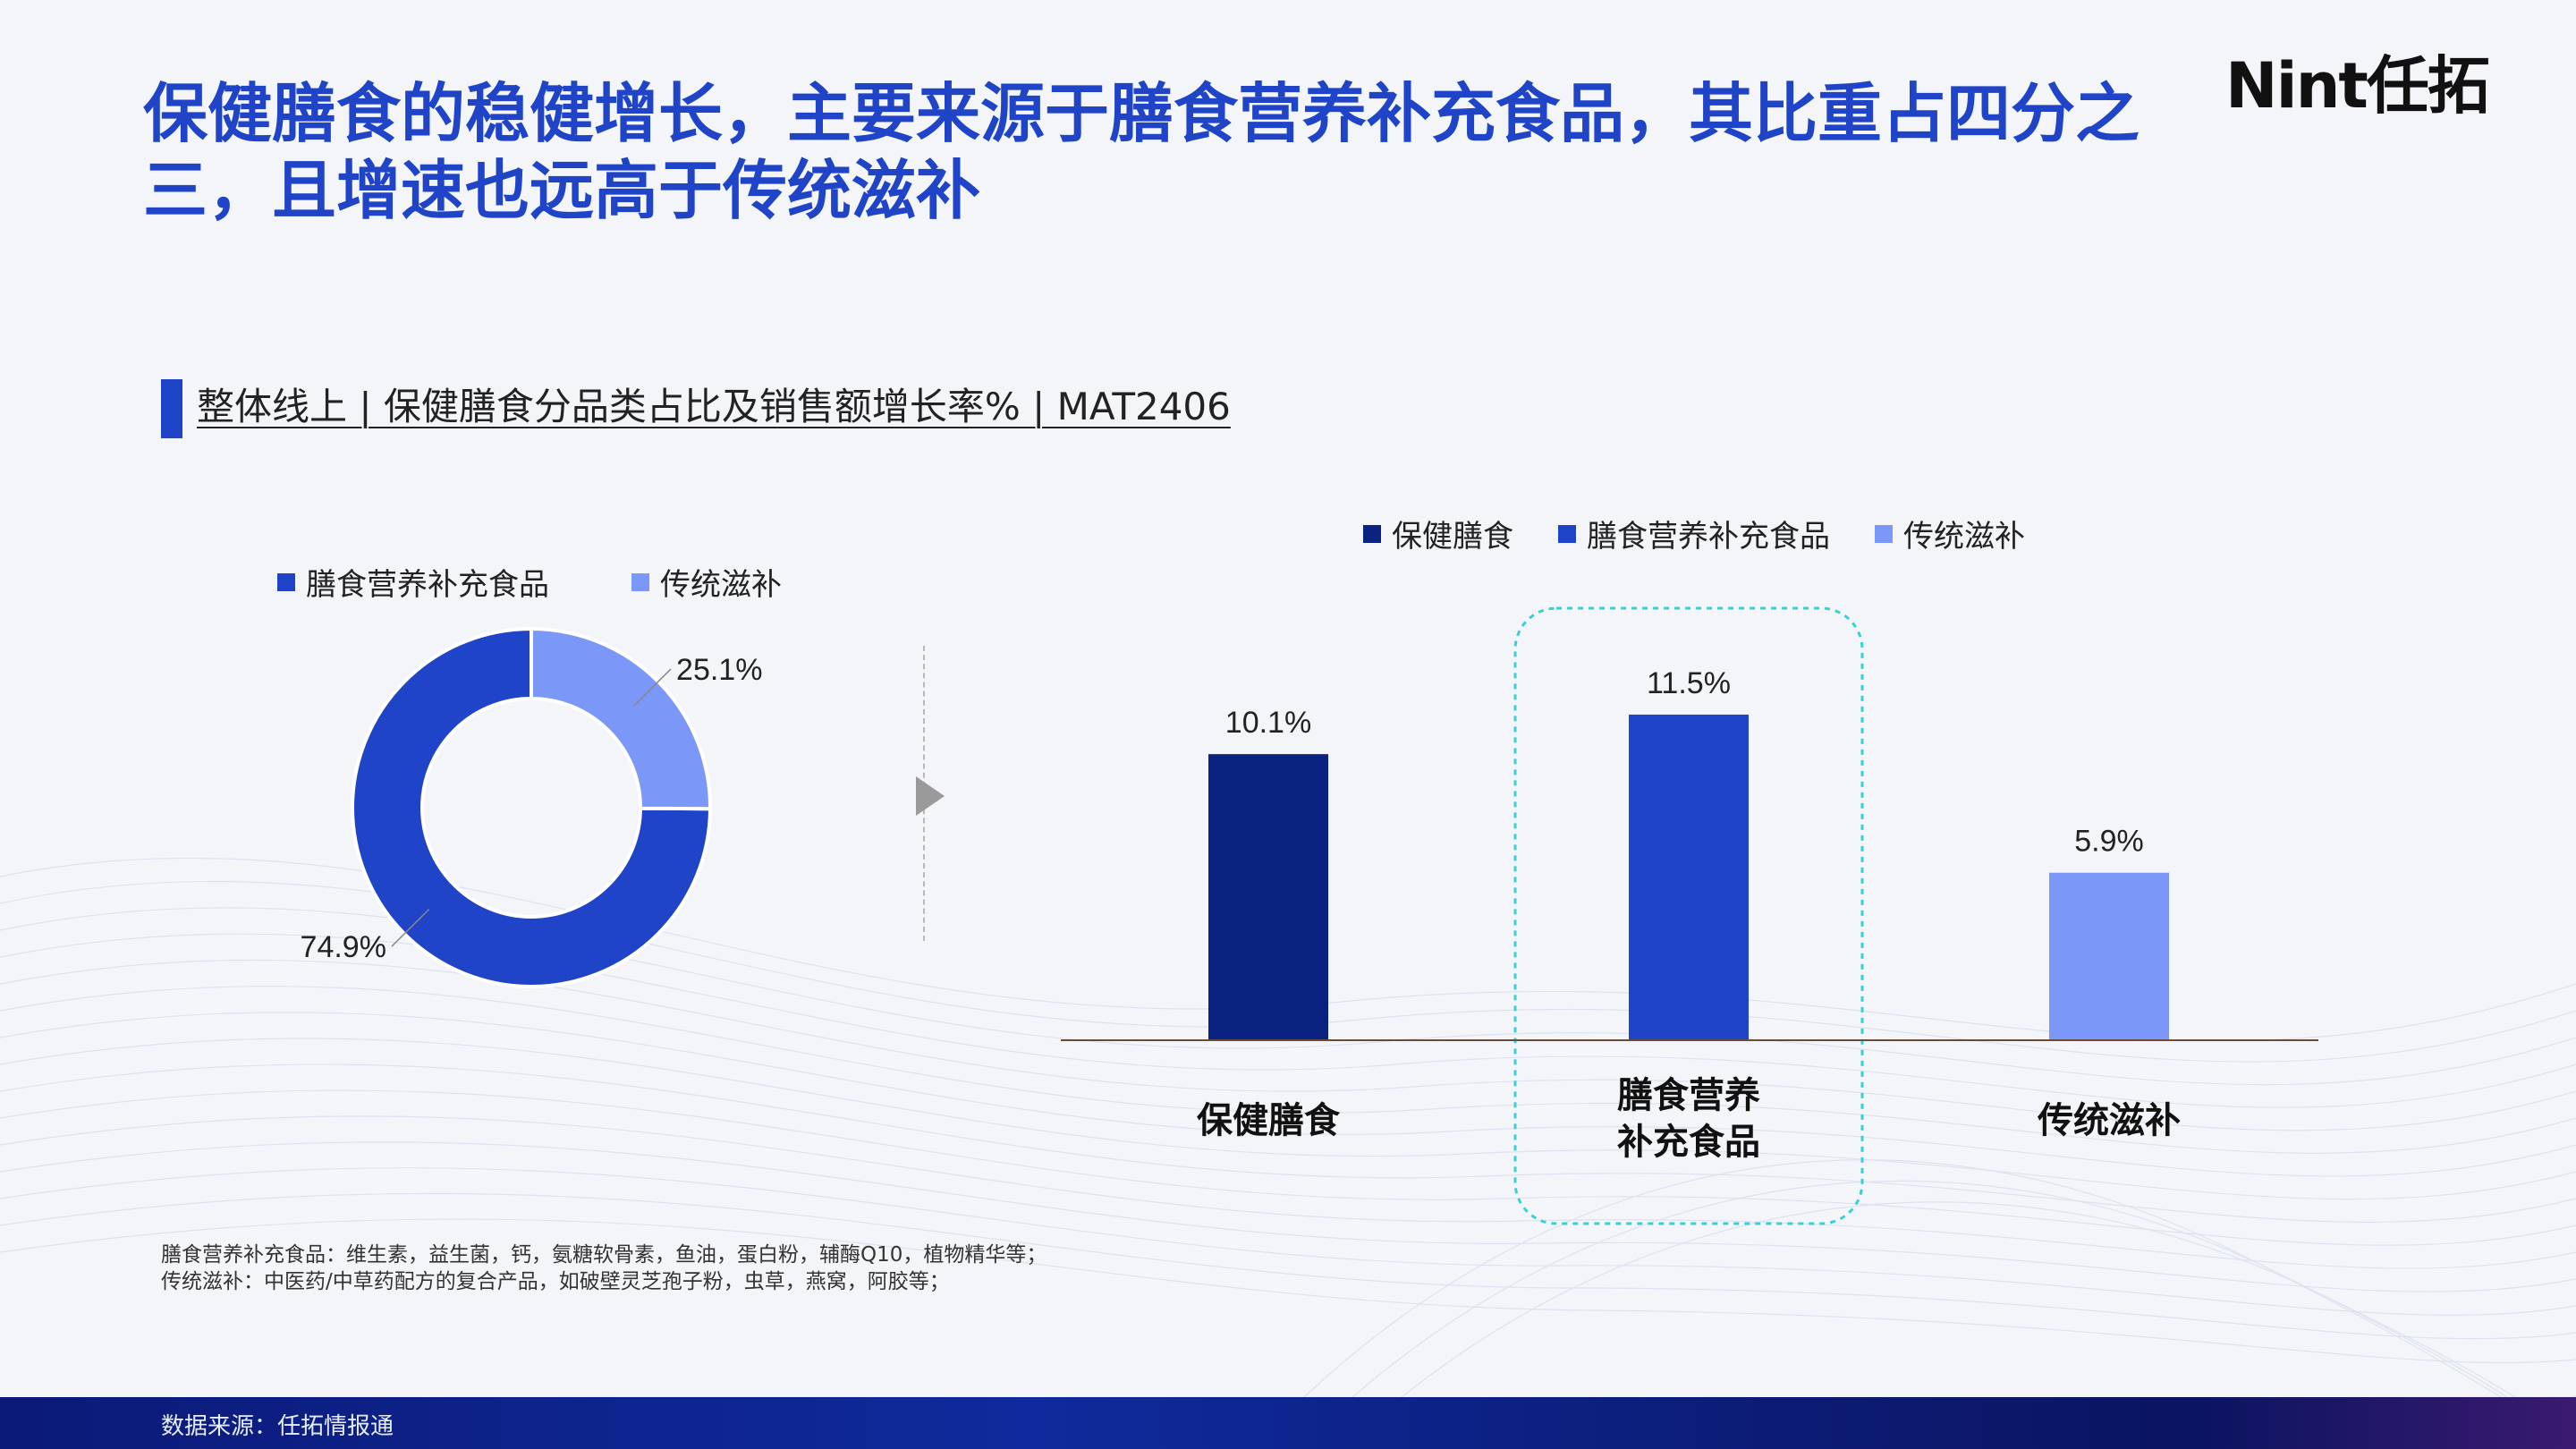 This screenshot has height=1449, width=2576. I want to click on bar-all, so click(1268, 896).